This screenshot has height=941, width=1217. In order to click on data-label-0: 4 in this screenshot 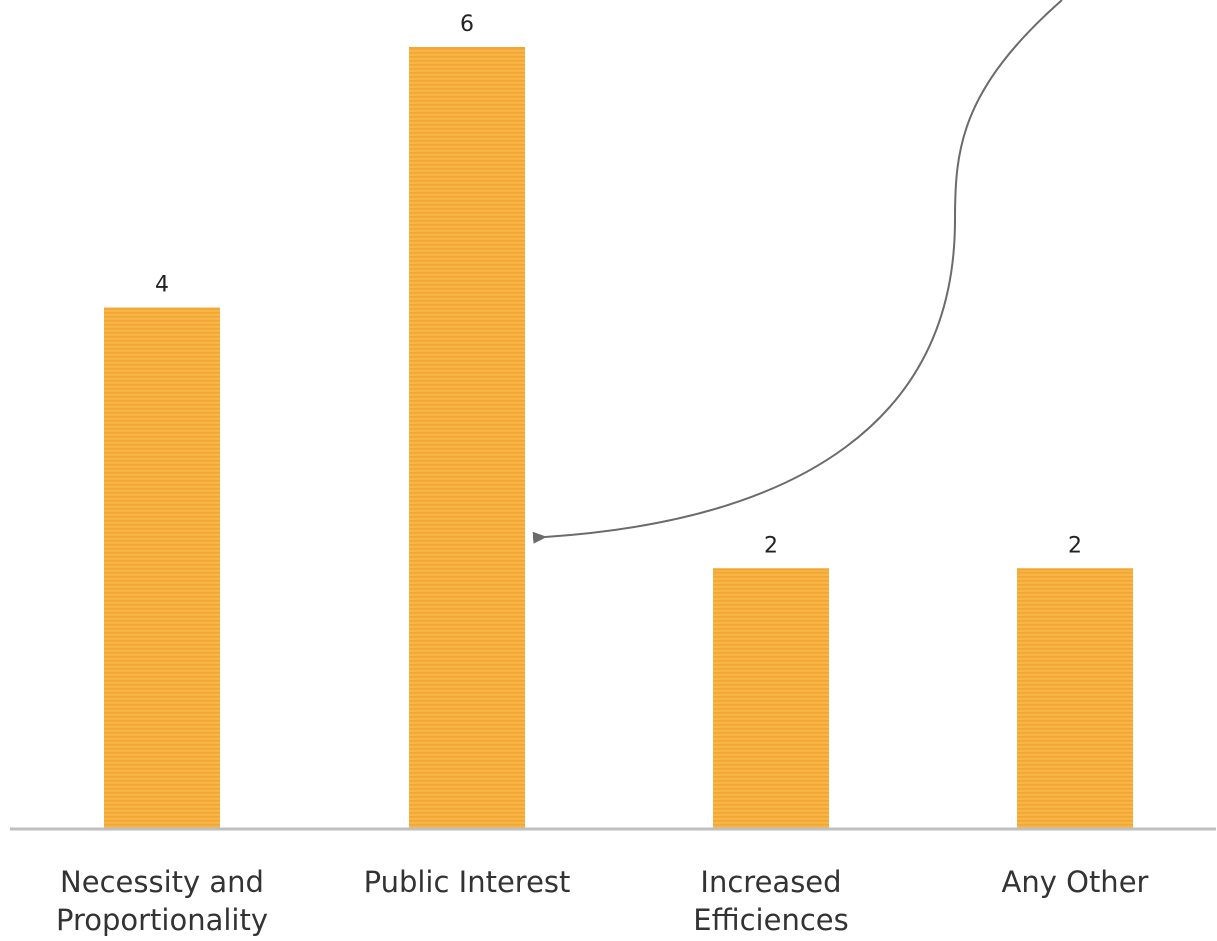, I will do `click(162, 285)`.